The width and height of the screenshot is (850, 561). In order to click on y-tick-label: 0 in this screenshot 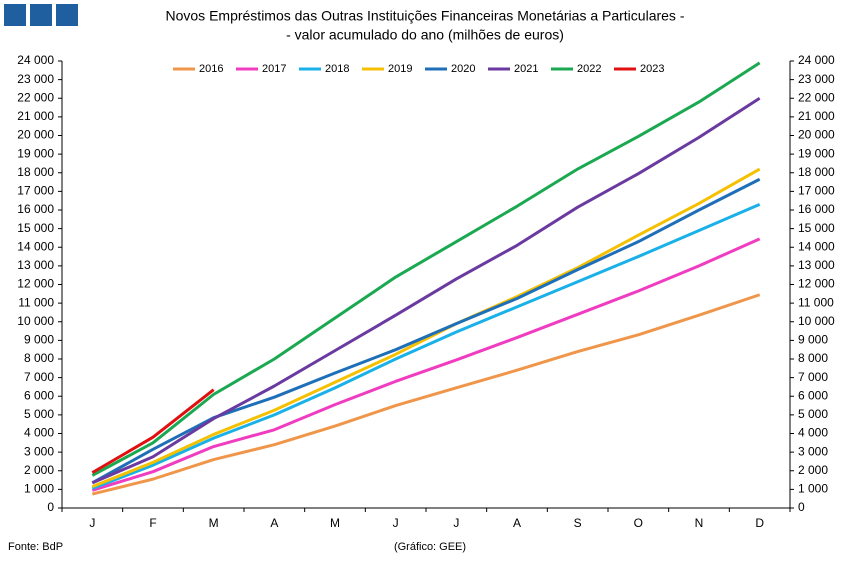, I will do `click(50, 507)`.